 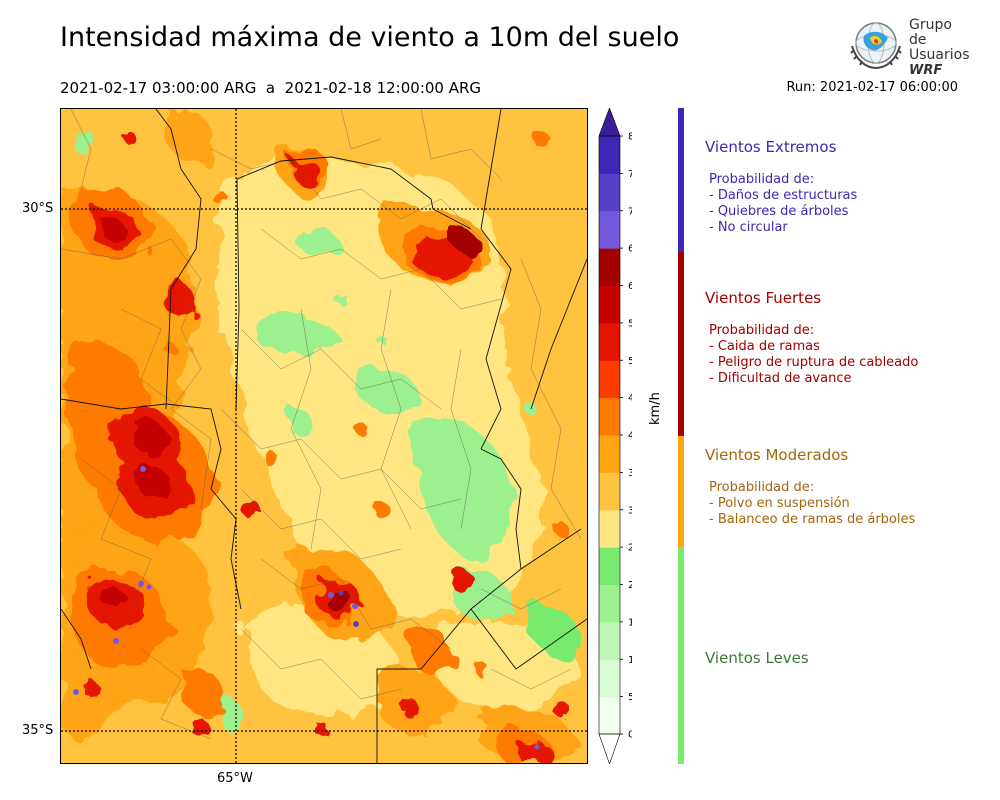 What do you see at coordinates (630, 249) in the screenshot?
I see `colorbar-tick-label: 65` at bounding box center [630, 249].